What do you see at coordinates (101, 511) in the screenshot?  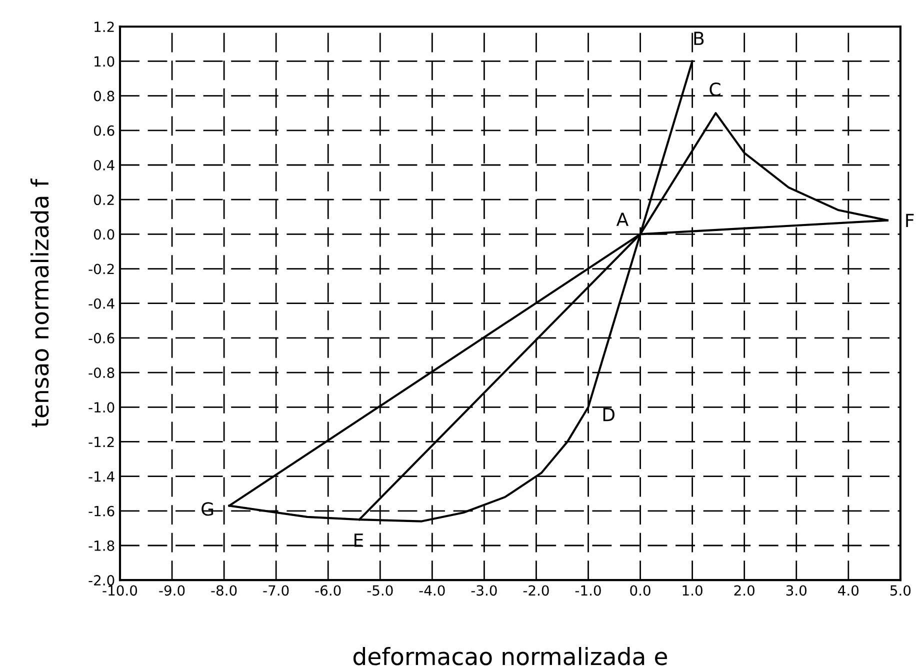 I see `y-tick-label: -1.6` at bounding box center [101, 511].